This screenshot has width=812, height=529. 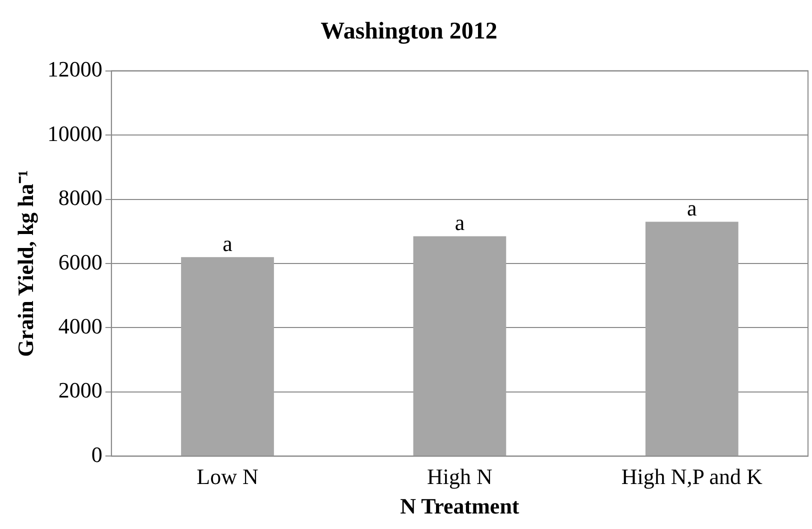 I want to click on y-tick-label: 6000, so click(x=80, y=261).